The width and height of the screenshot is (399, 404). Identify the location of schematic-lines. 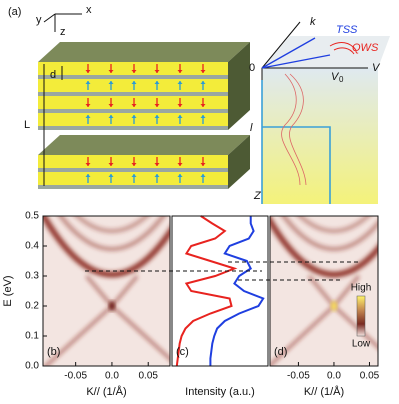
(314, 112).